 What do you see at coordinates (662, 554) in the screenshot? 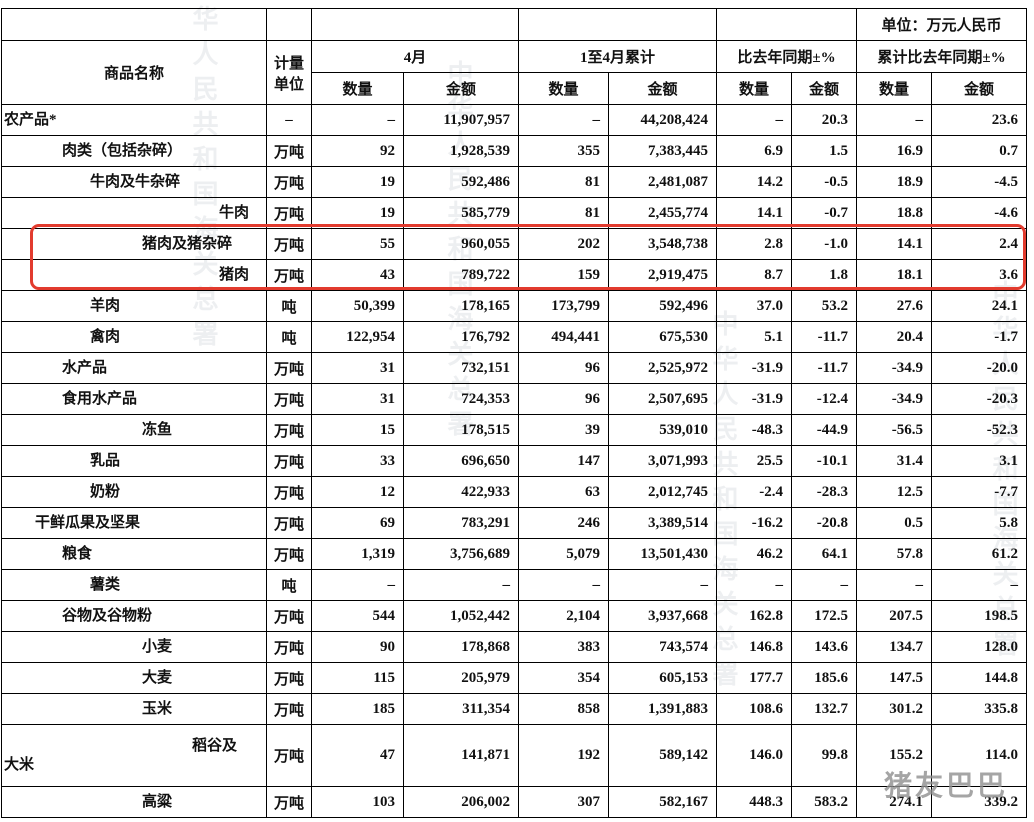
I see `value-cell-cum-amt: 13,501,430` at bounding box center [662, 554].